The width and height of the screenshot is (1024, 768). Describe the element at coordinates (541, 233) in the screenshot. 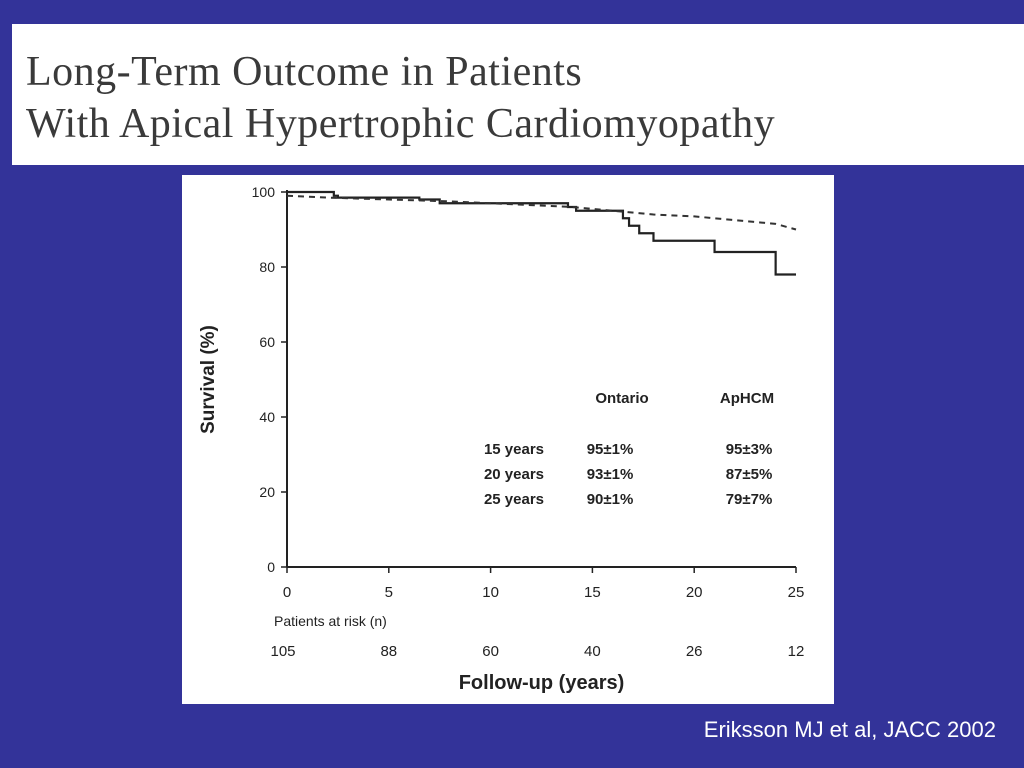

I see `series-line-solid` at that location.